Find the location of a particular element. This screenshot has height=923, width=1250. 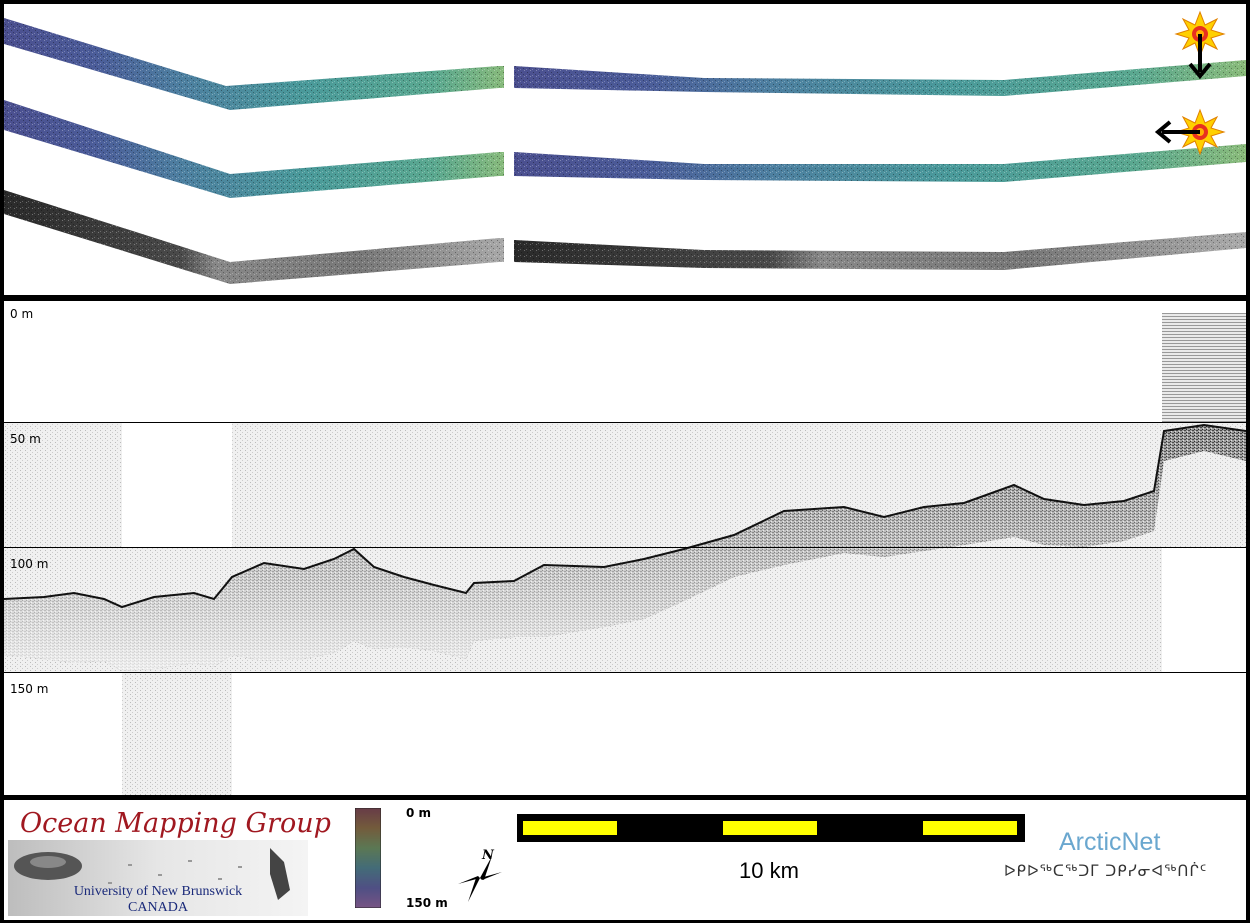

compass-north-label: N is located at coordinates (488, 855).